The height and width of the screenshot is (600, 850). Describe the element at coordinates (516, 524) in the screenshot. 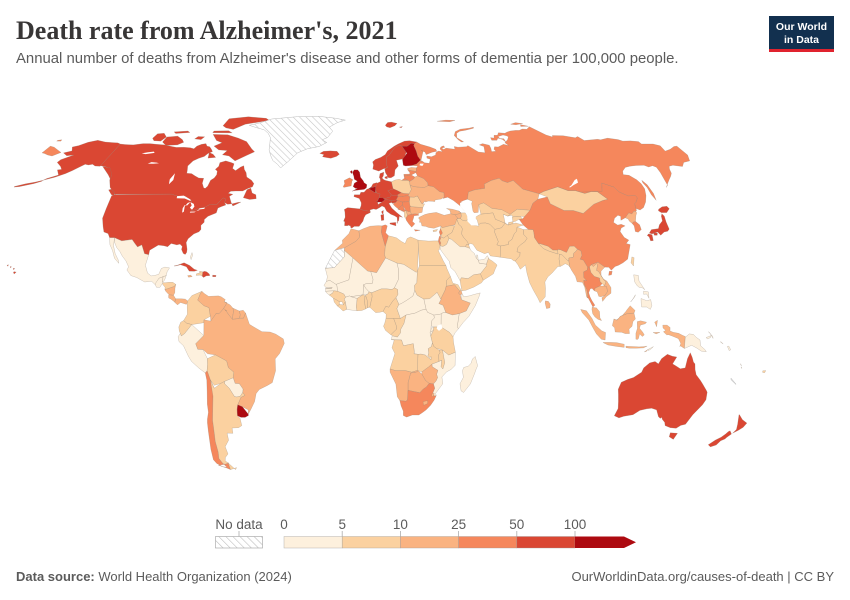

I see `svg-text: 50` at that location.